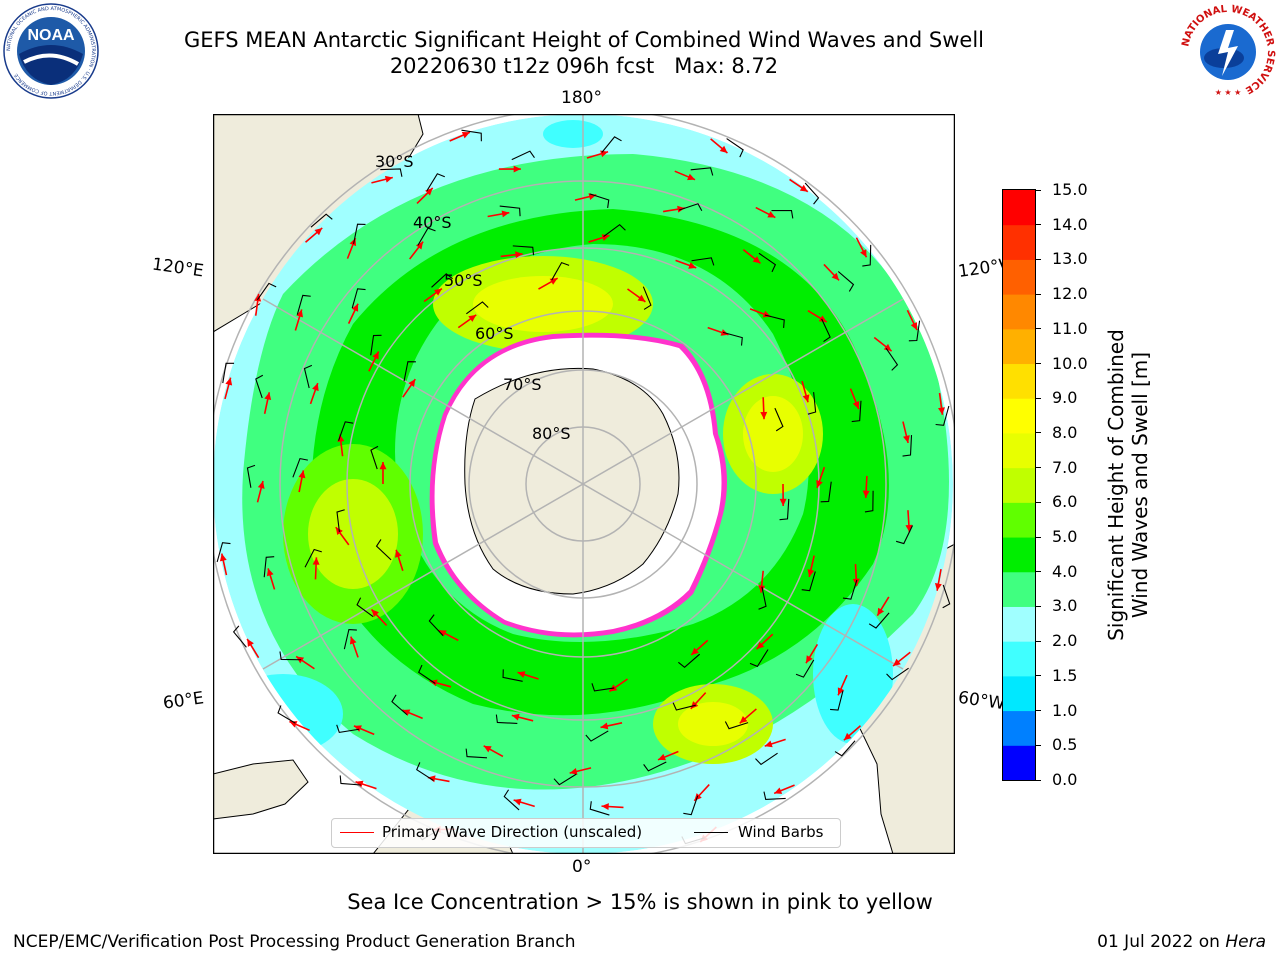  Describe the element at coordinates (1245, 942) in the screenshot. I see `footer-machine: Hera` at that location.